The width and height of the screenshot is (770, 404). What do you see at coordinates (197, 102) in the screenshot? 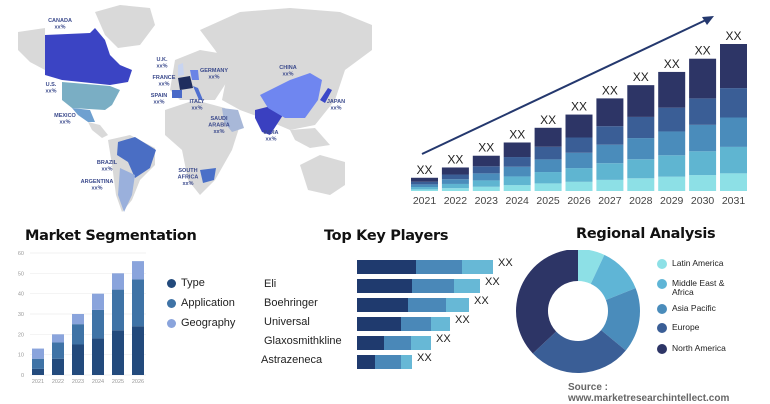
I see `country-name: ITALY` at bounding box center [197, 102].